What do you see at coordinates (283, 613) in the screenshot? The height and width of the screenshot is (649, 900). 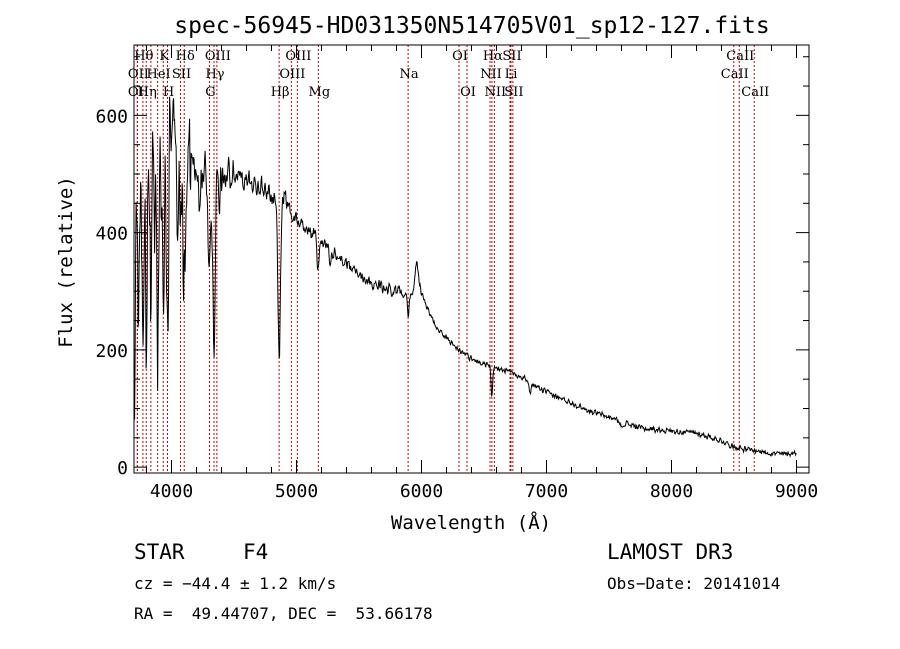 I see `coordinates: RA = 49.44707, DEC = 53.66178` at bounding box center [283, 613].